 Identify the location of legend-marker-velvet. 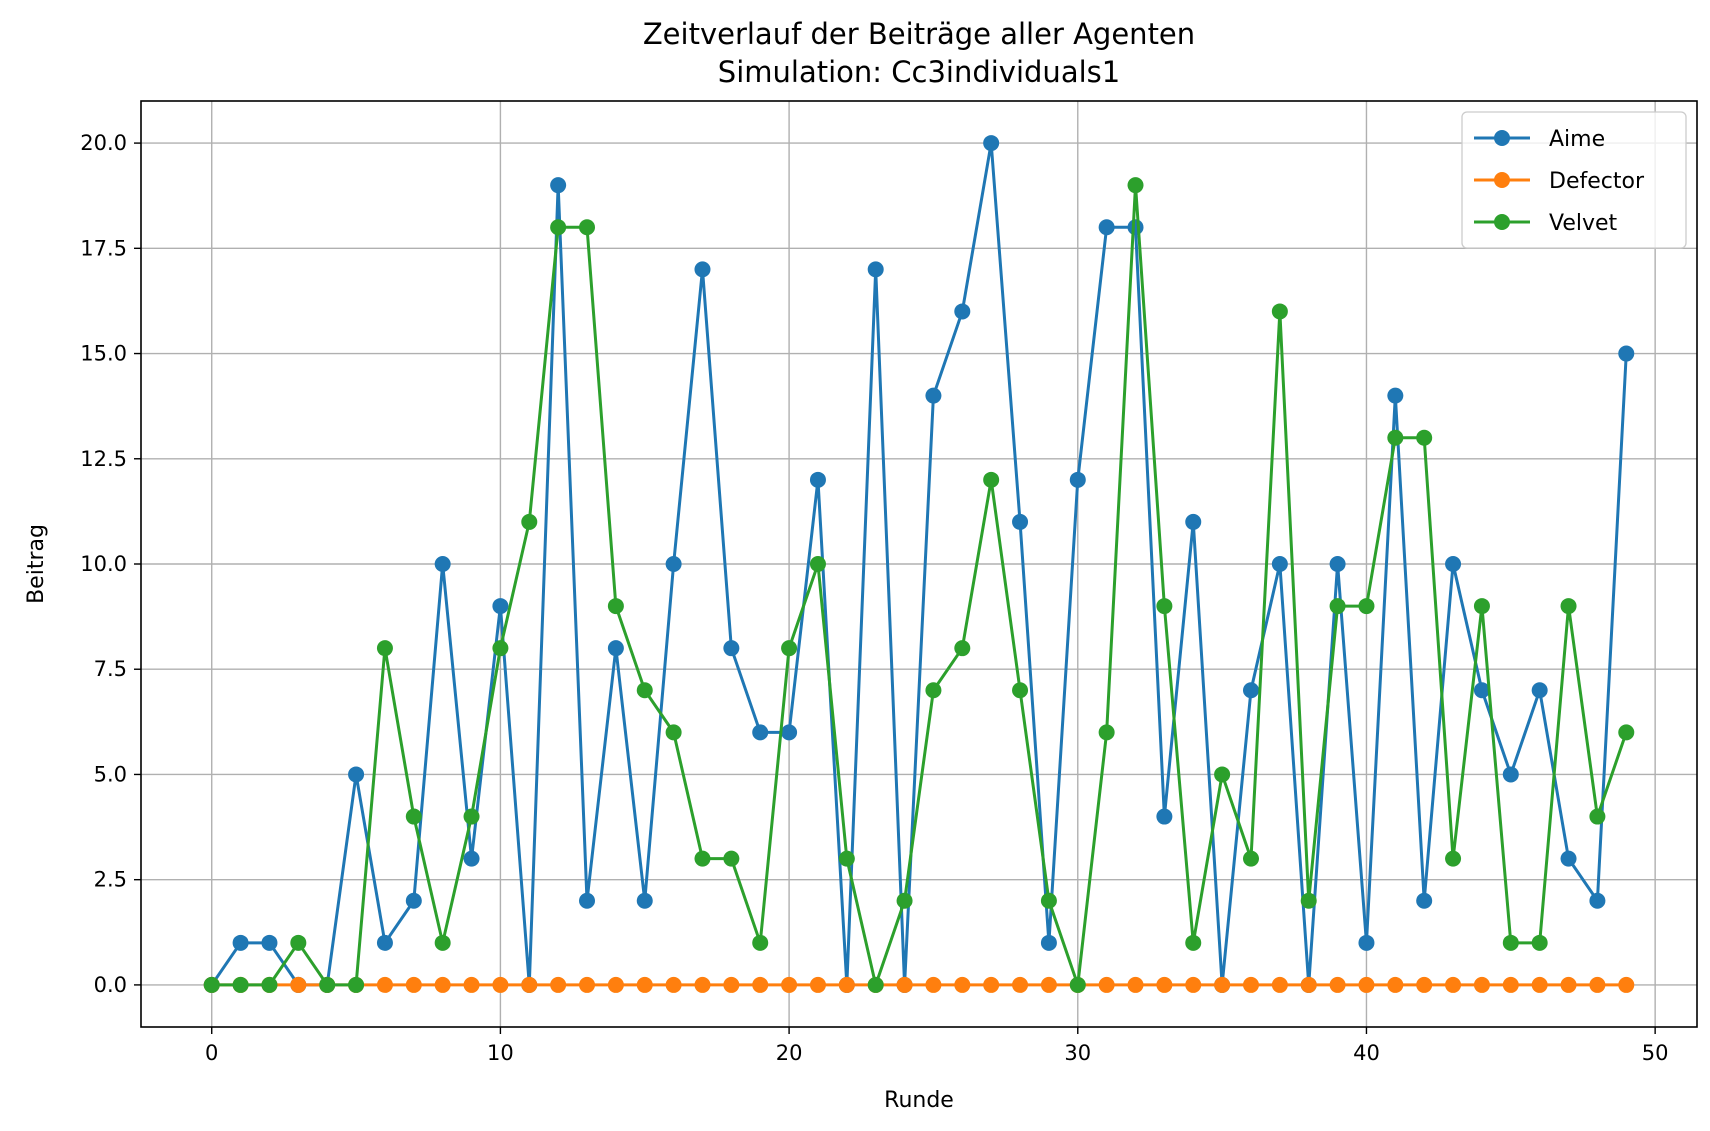
(1502, 222).